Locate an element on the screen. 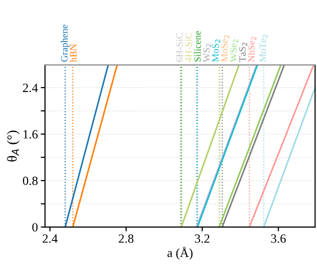 The height and width of the screenshot is (264, 317). ref-line-label: MoTe$_{2}$ is located at coordinates (264, 48).